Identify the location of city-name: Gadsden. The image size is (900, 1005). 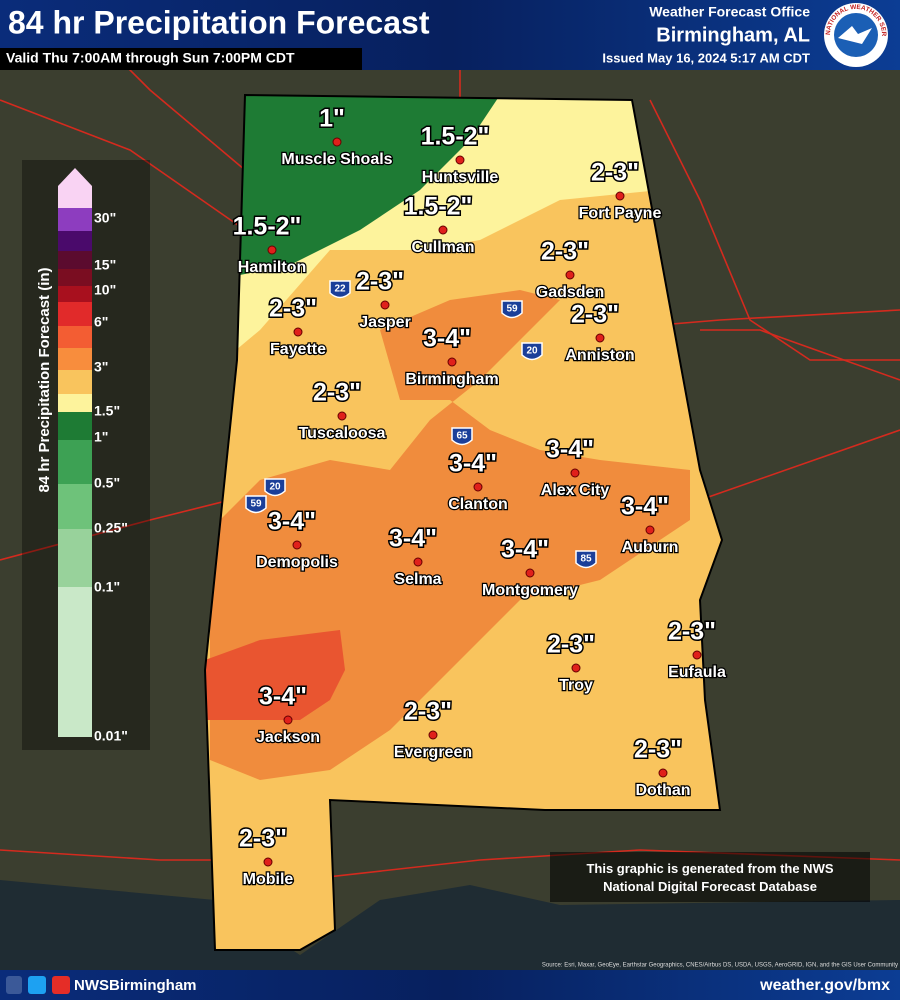
(570, 292).